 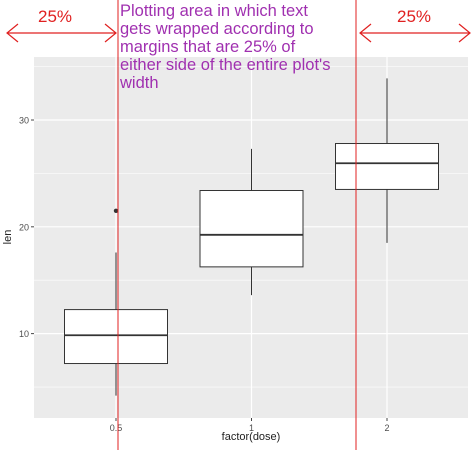 I want to click on left-double-arrow, so click(x=61, y=33).